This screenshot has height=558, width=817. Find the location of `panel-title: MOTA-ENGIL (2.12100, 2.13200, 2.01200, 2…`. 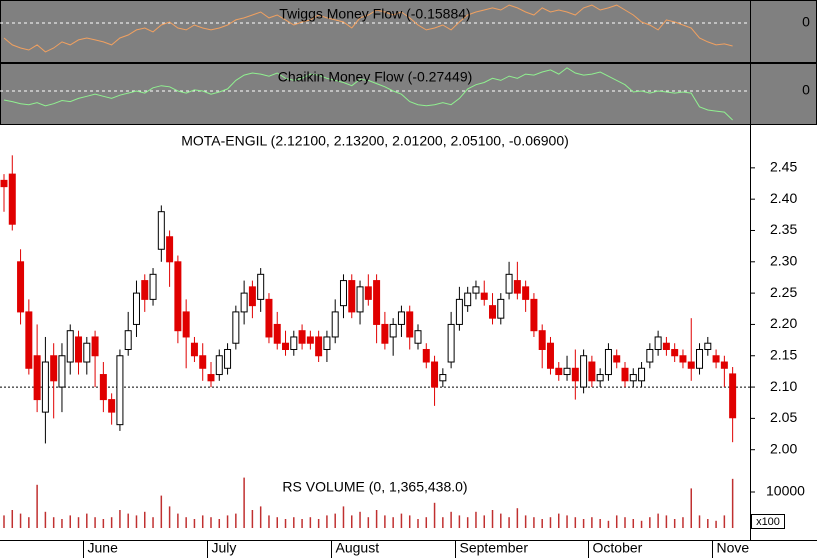

panel-title: MOTA-ENGIL (2.12100, 2.13200, 2.01200, 2… is located at coordinates (375, 141).